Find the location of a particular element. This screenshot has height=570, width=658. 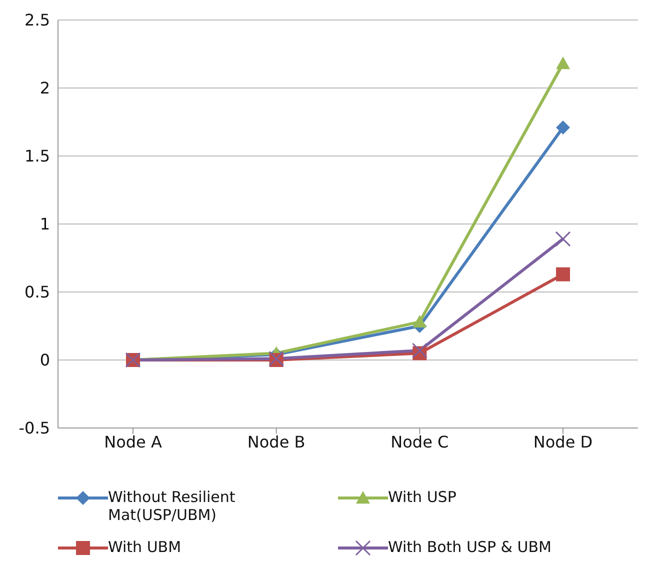

legend-label: With USP is located at coordinates (423, 497).